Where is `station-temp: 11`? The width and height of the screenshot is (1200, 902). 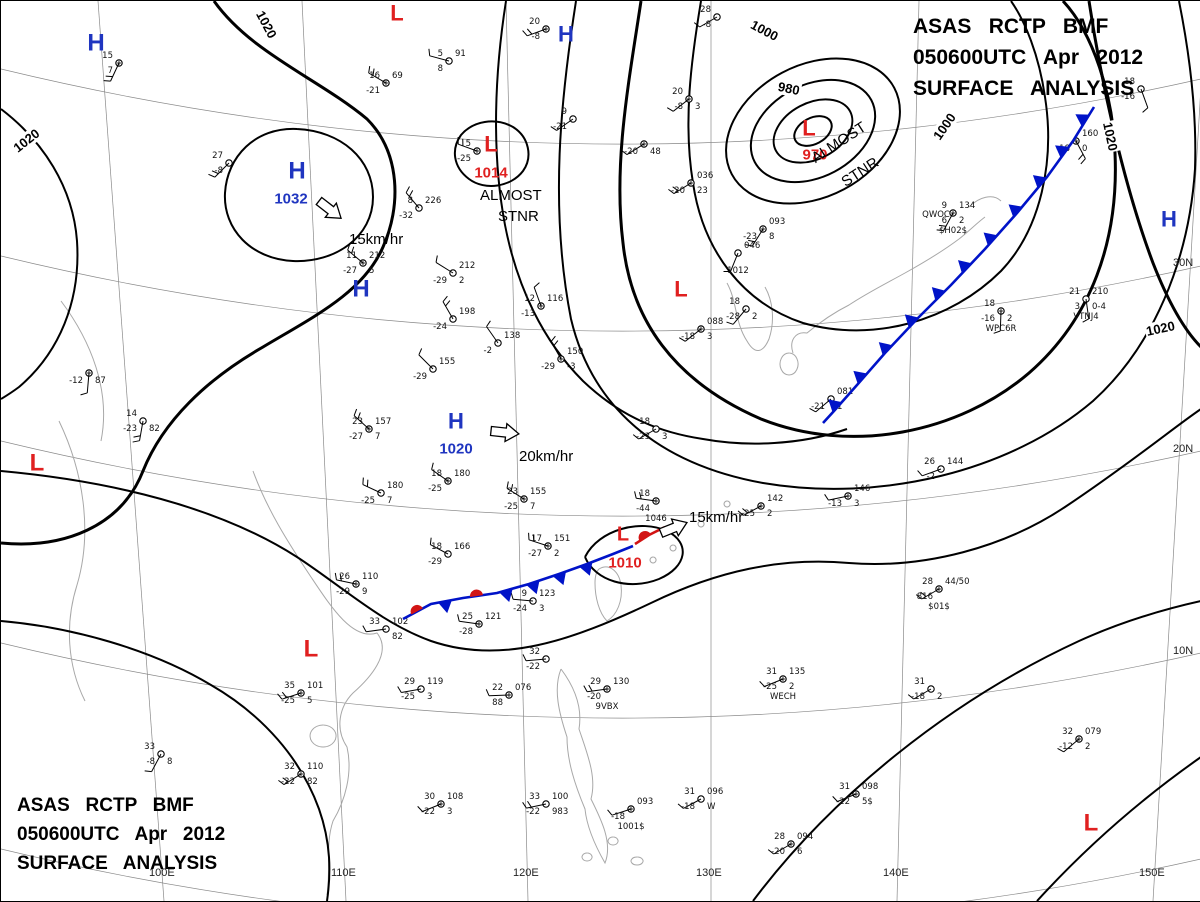 station-temp: 11 is located at coordinates (351, 256).